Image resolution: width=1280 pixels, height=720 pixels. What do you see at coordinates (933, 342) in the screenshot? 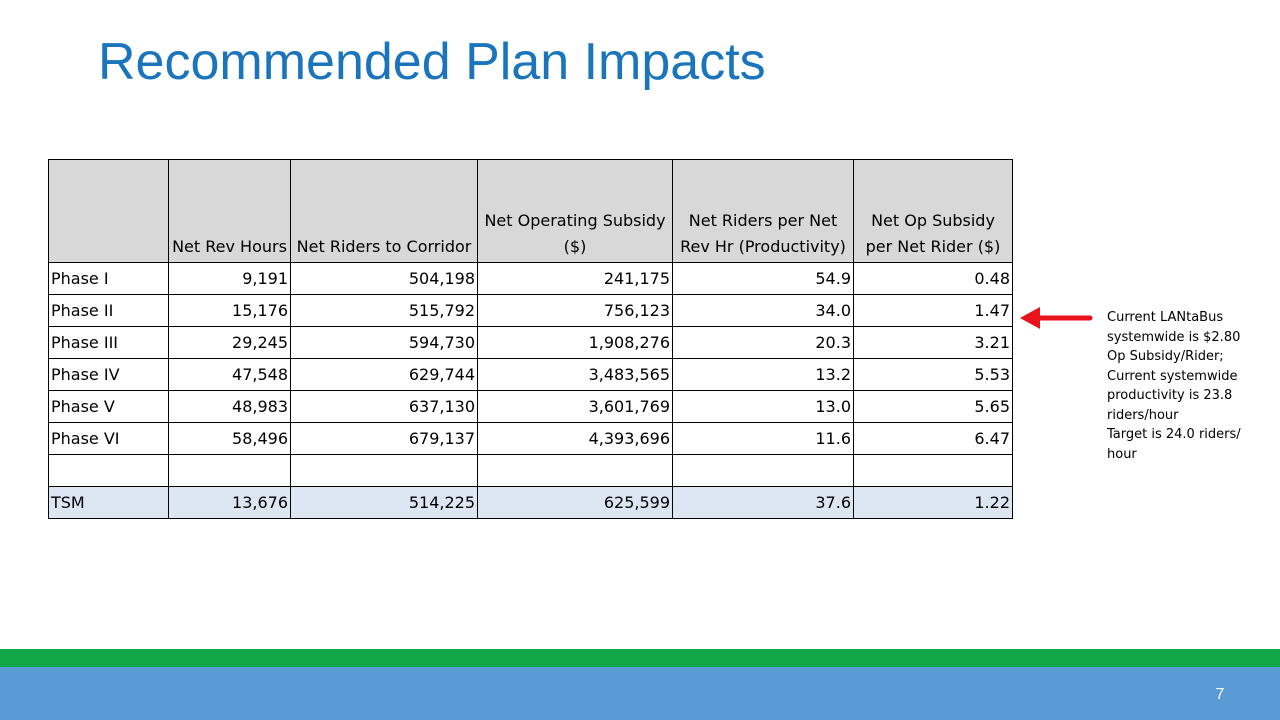
I see `cell-subsidy-per-rider: 3.21` at bounding box center [933, 342].